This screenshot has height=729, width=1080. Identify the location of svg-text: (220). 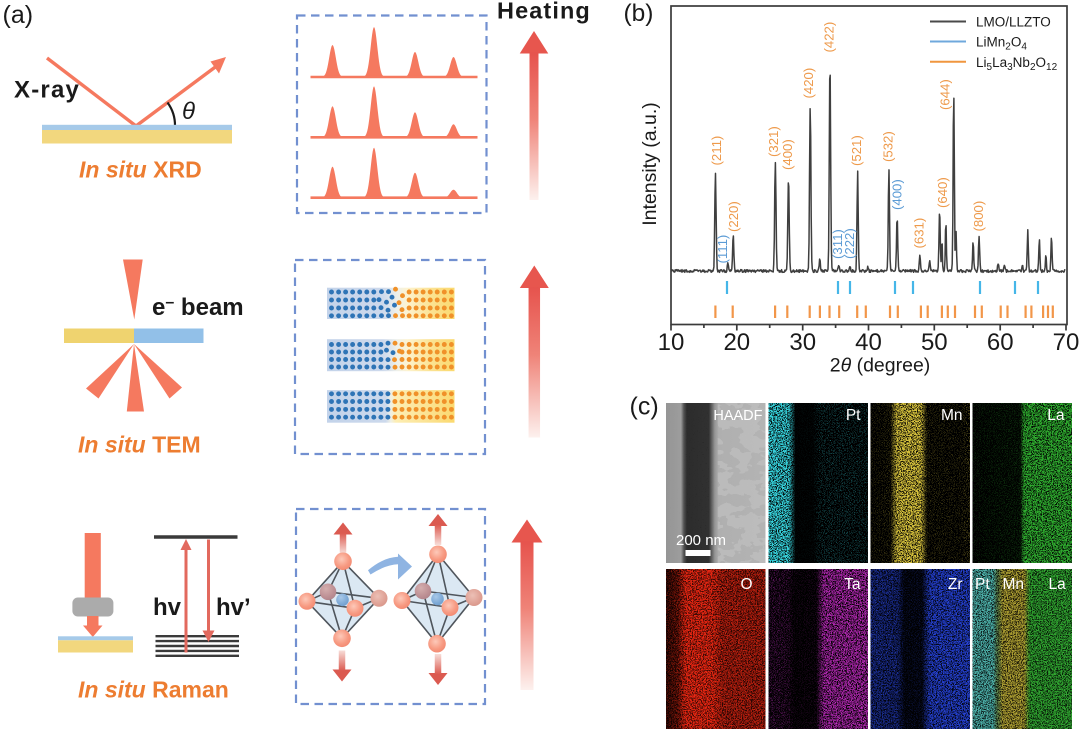
(733, 216).